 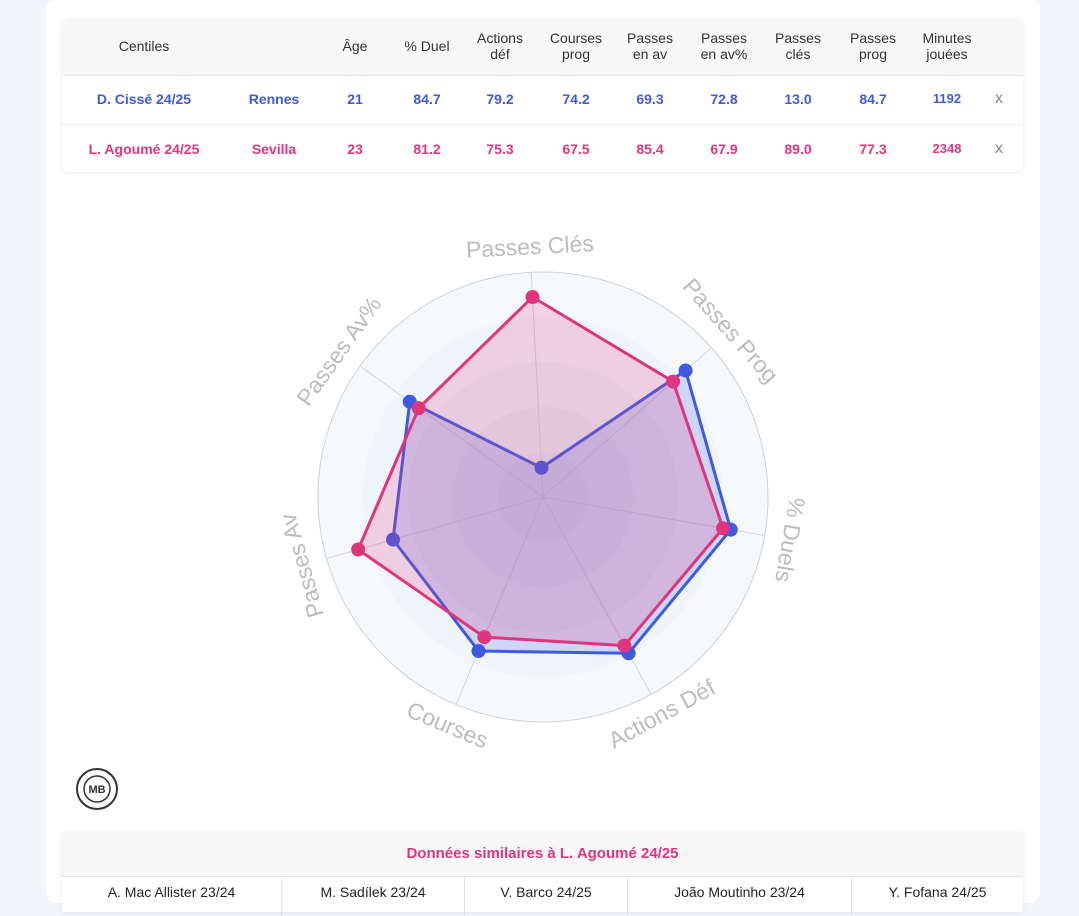 What do you see at coordinates (576, 99) in the screenshot?
I see `stat-value: 74.2` at bounding box center [576, 99].